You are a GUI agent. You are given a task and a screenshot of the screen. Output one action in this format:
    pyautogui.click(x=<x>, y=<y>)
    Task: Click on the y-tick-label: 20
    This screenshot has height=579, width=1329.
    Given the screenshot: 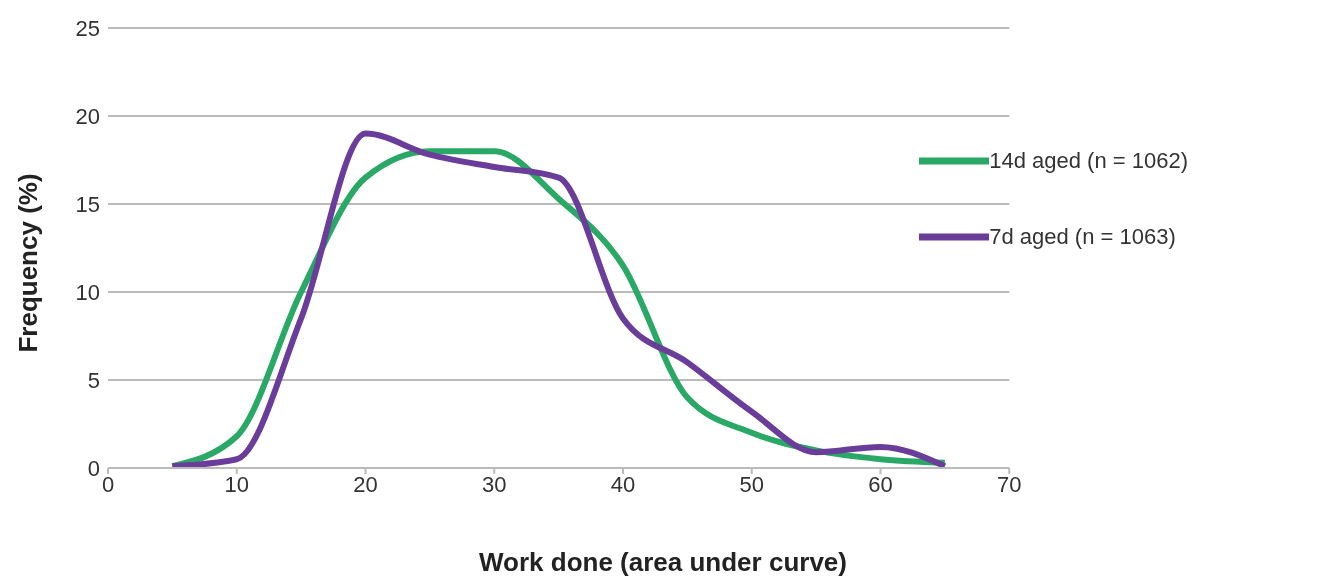 What is the action you would take?
    pyautogui.click(x=87, y=116)
    